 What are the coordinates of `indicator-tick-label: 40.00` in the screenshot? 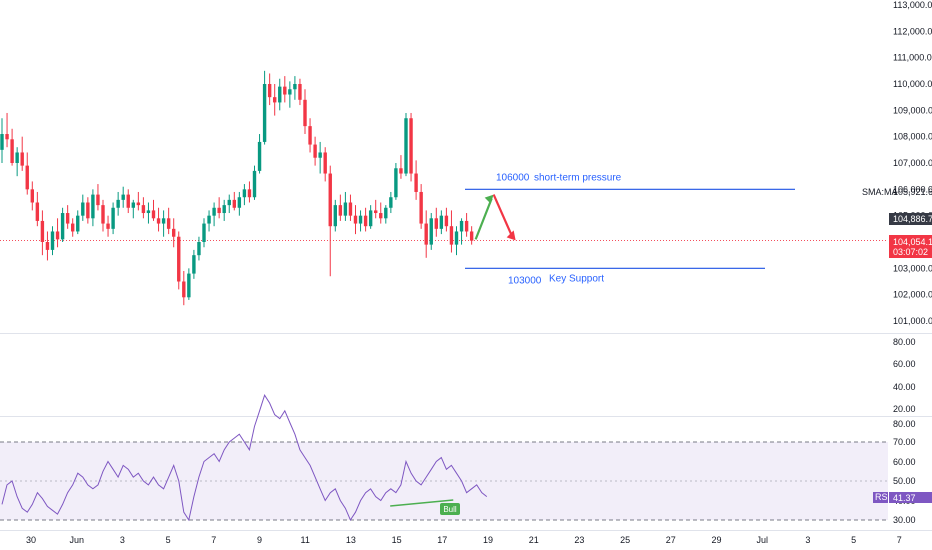 It's located at (904, 387).